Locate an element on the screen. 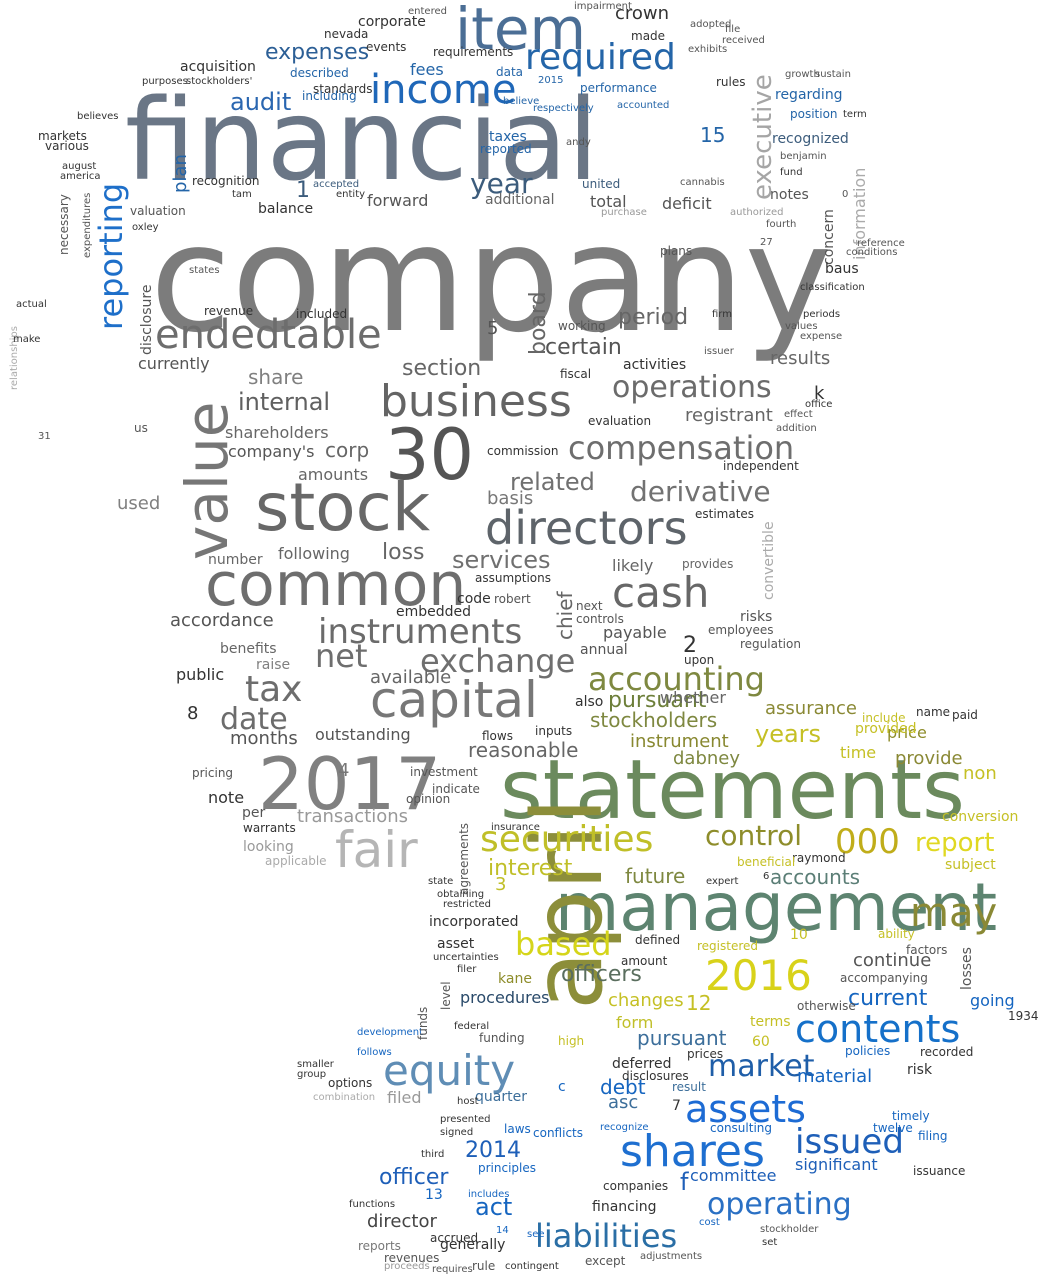  cloud-word: reasonable is located at coordinates (523, 750).